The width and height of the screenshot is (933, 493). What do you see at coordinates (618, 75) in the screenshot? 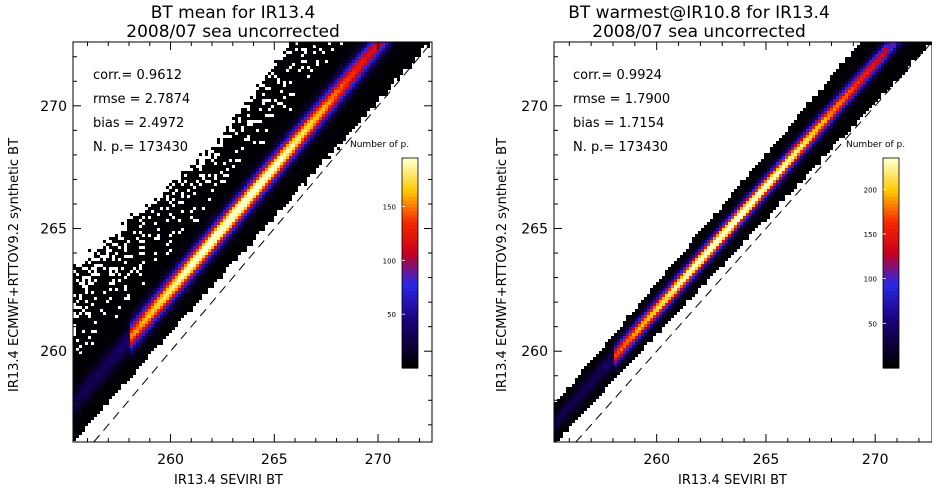
I see `stat-corr: corr.= 0.9924` at bounding box center [618, 75].